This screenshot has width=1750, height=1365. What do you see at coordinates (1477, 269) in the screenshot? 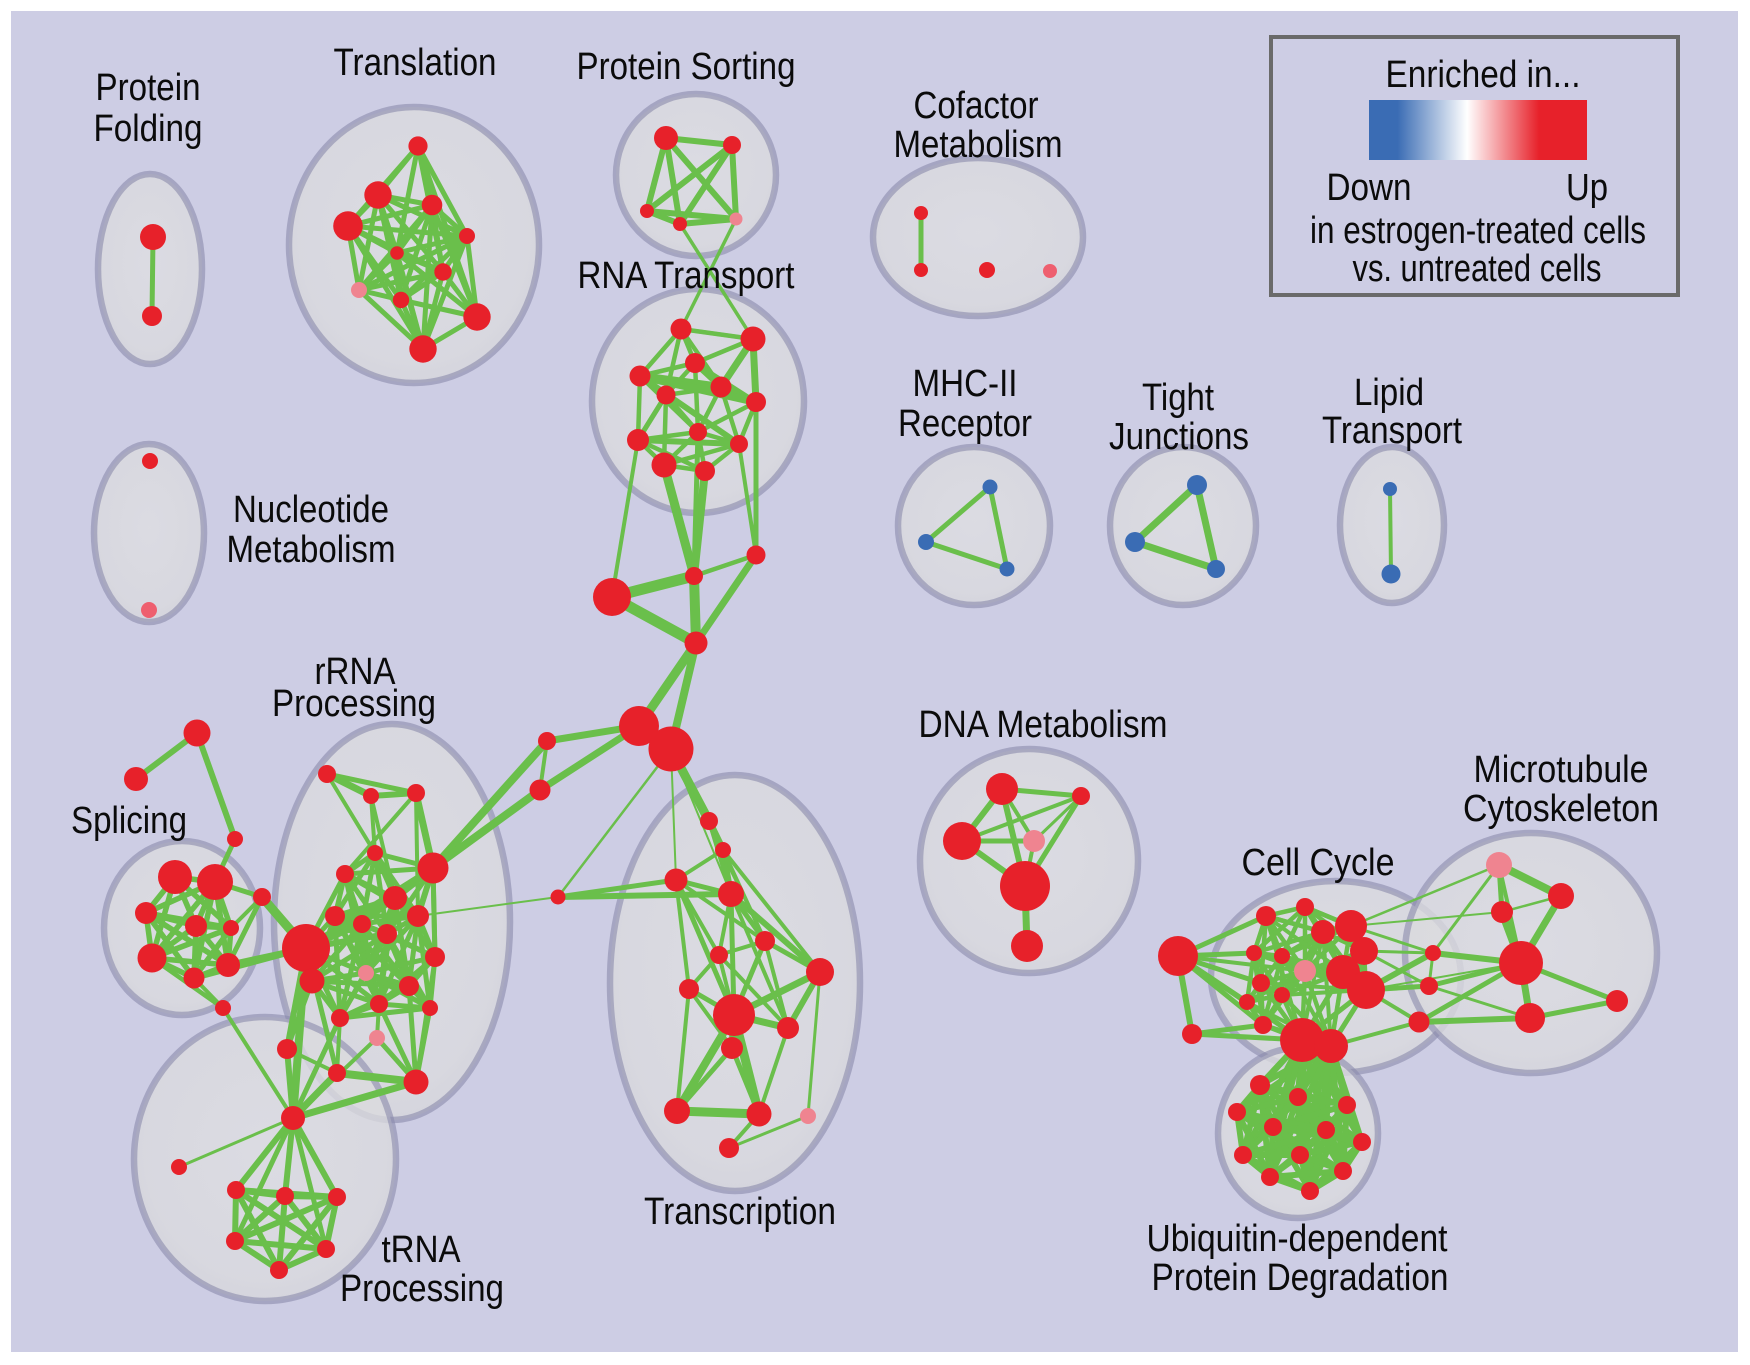
I see `svg-text: vs. untreated cells` at bounding box center [1477, 269].